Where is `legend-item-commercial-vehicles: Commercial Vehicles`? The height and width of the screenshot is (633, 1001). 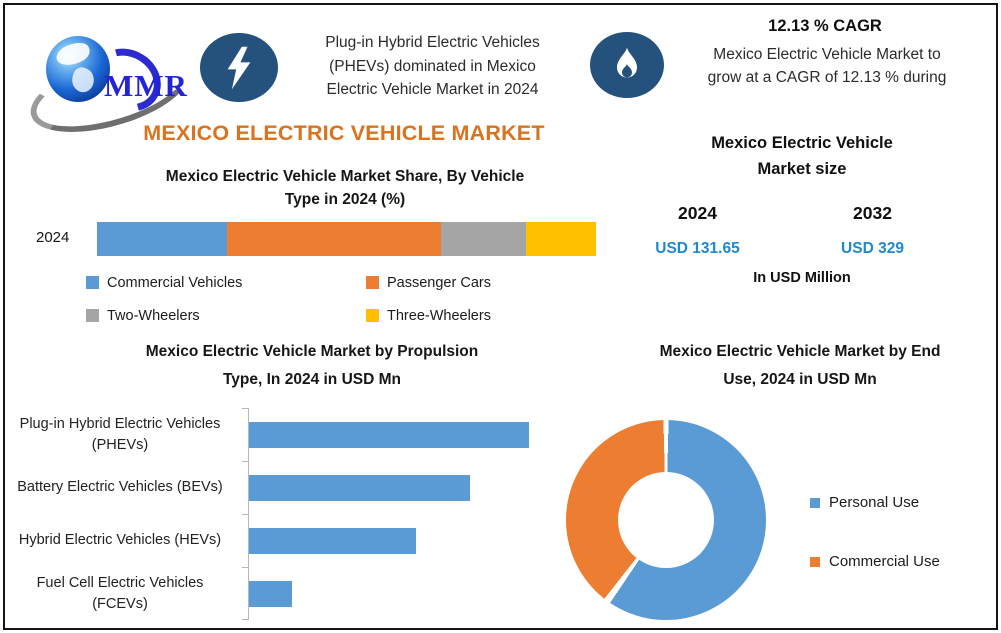
legend-item-commercial-vehicles: Commercial Vehicles is located at coordinates (226, 283).